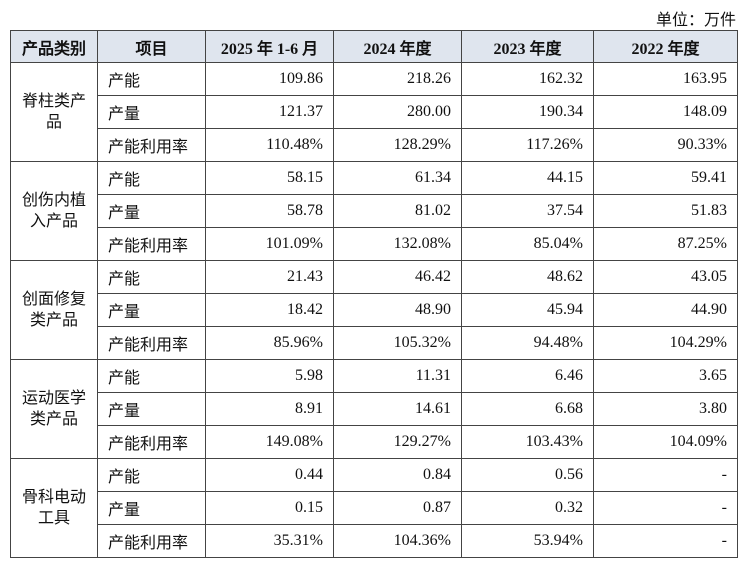 Image resolution: width=740 pixels, height=571 pixels. Describe the element at coordinates (397, 442) in the screenshot. I see `value-cell: 129.27%` at that location.